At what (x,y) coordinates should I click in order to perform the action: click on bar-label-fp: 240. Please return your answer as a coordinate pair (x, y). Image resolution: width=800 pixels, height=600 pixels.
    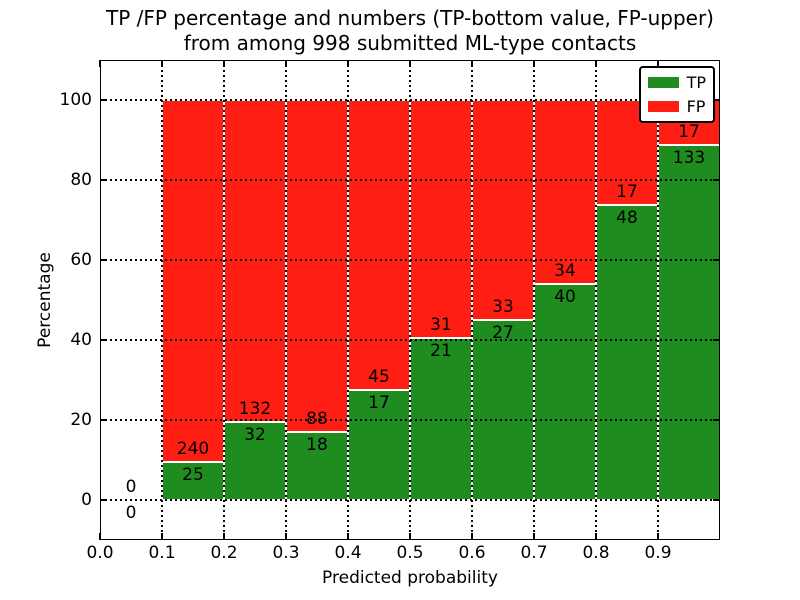
    Looking at the image, I should click on (193, 449).